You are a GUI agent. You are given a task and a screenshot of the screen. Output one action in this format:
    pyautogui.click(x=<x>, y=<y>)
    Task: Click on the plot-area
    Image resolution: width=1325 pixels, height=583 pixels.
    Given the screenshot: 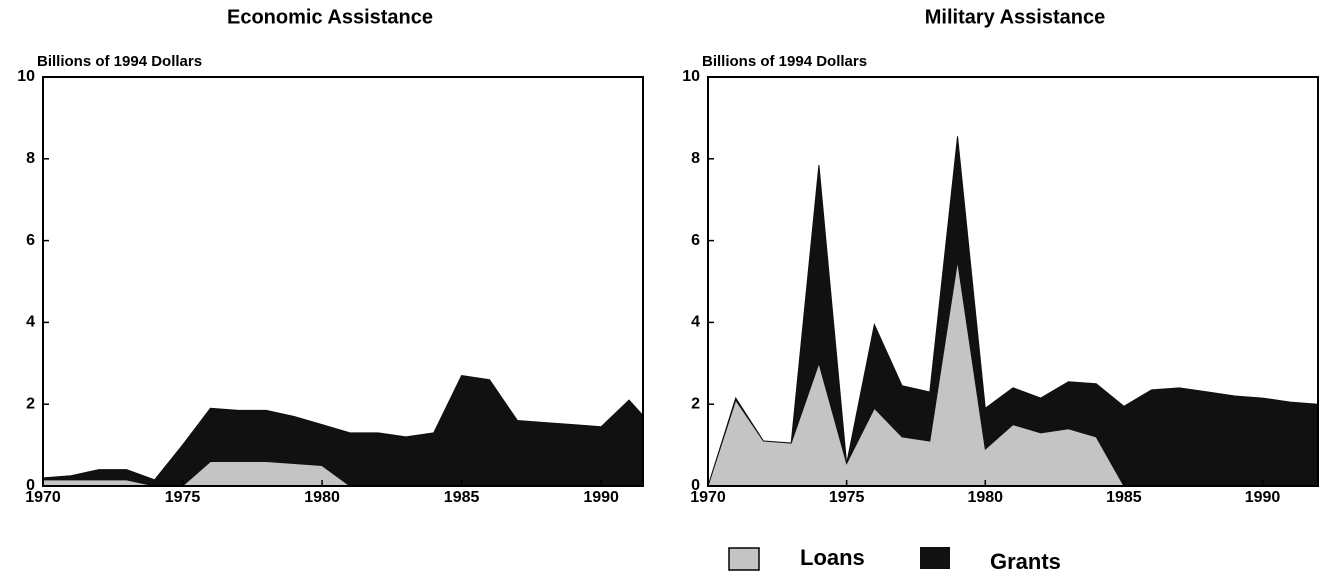 What is the action you would take?
    pyautogui.click(x=343, y=430)
    